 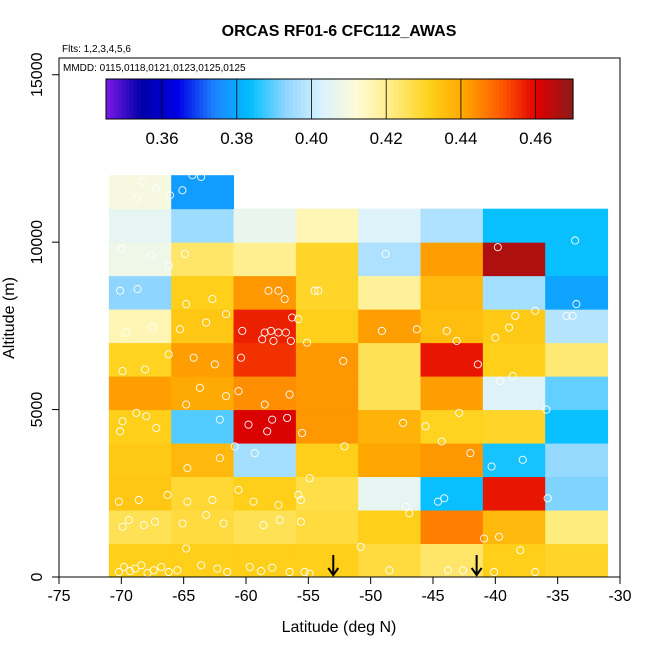 What do you see at coordinates (154, 68) in the screenshot?
I see `dates-subtitle: MMDD: 0115,0118,0121,0123,0125,0125` at bounding box center [154, 68].